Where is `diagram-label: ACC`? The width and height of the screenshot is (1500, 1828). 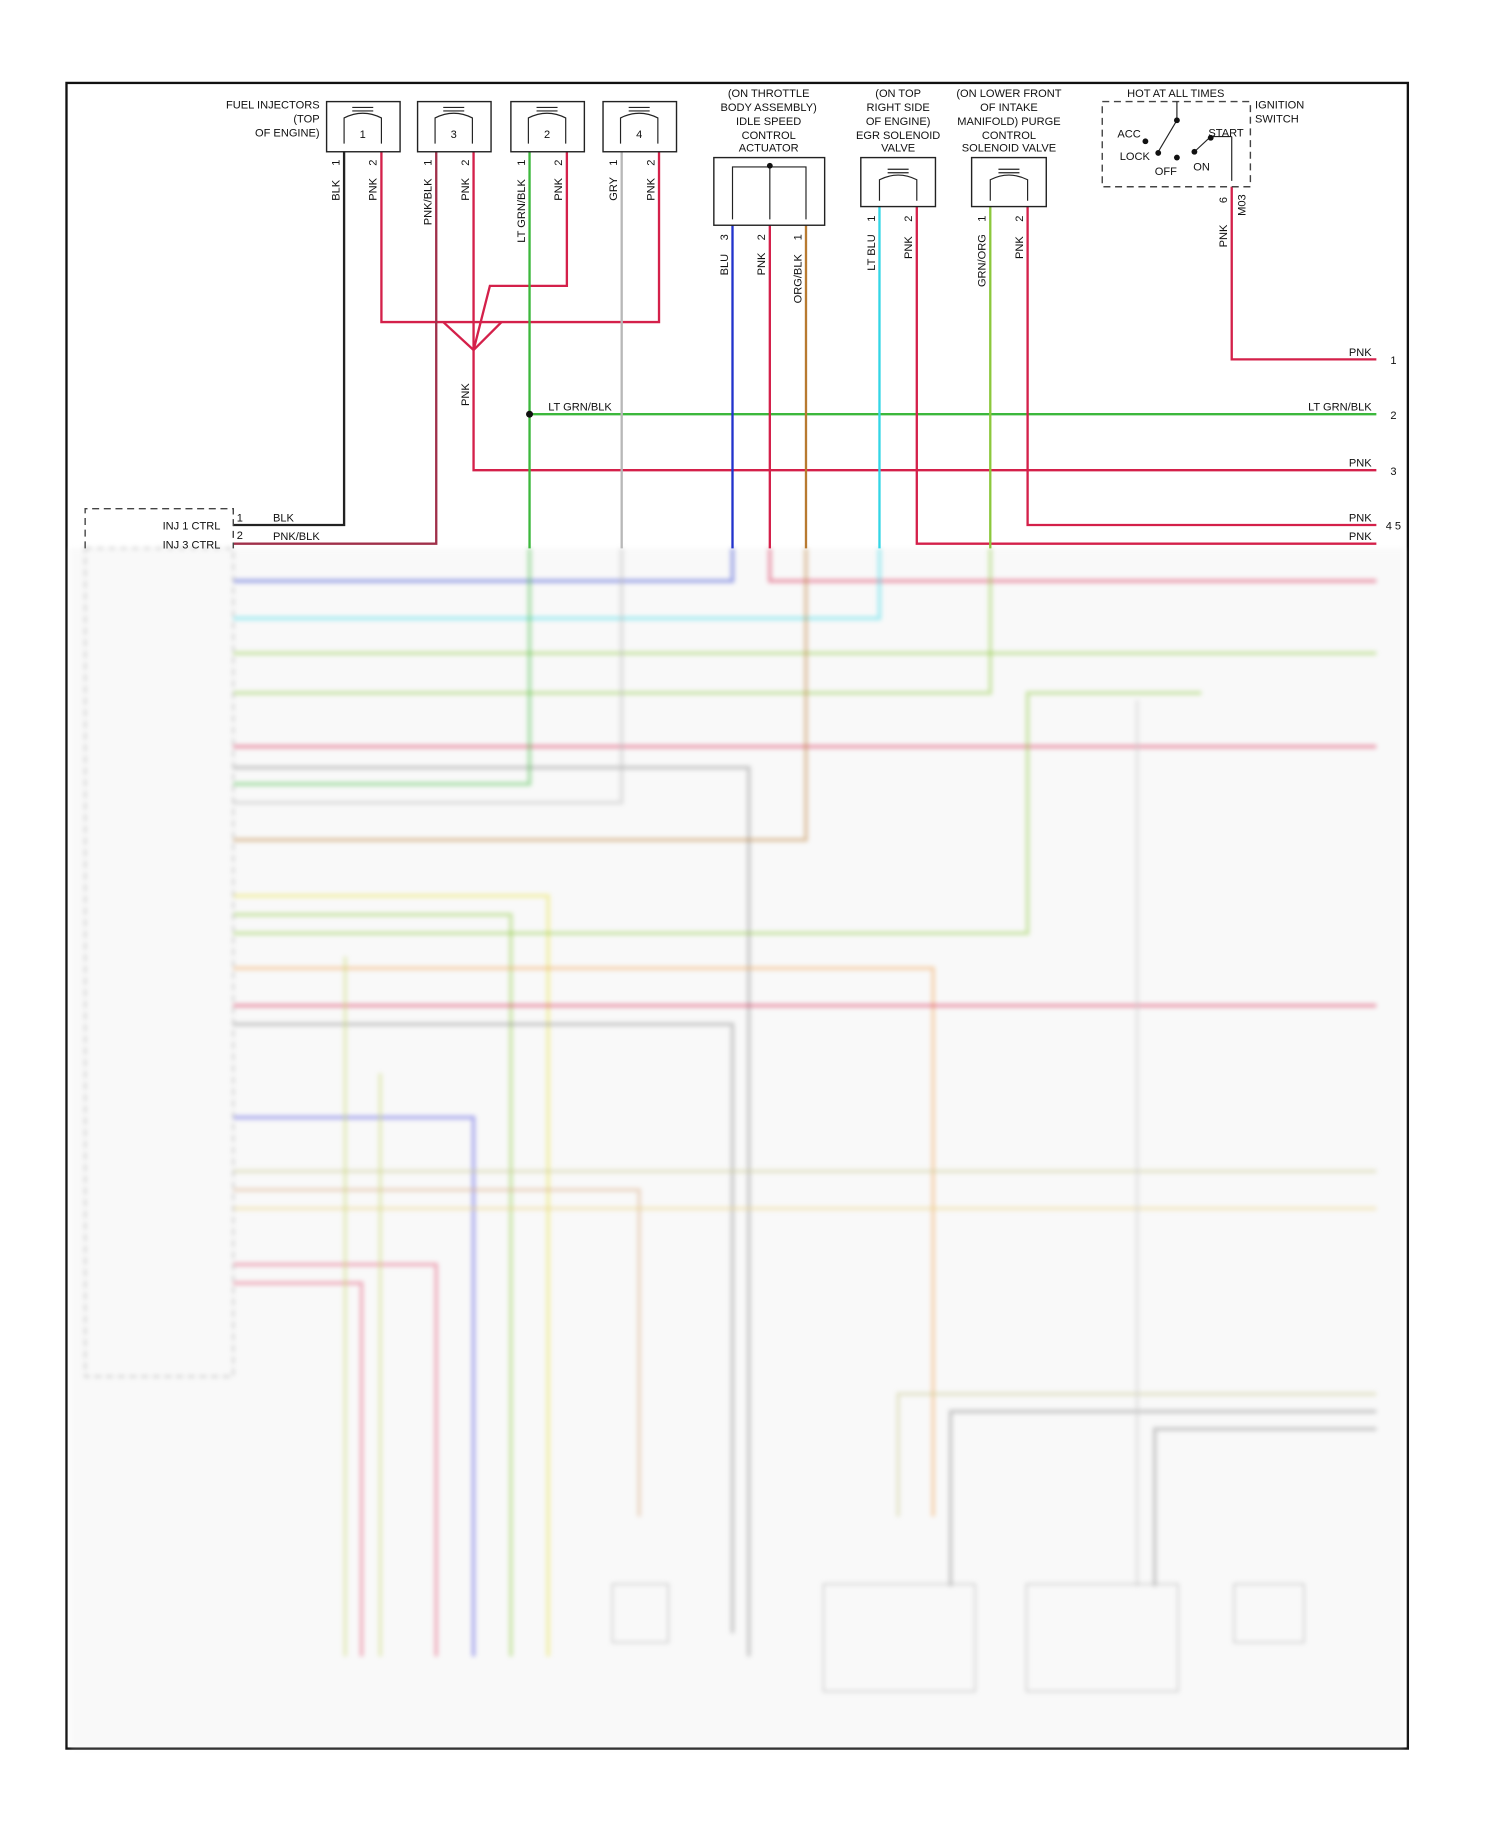
diagram-label: ACC is located at coordinates (1128, 135).